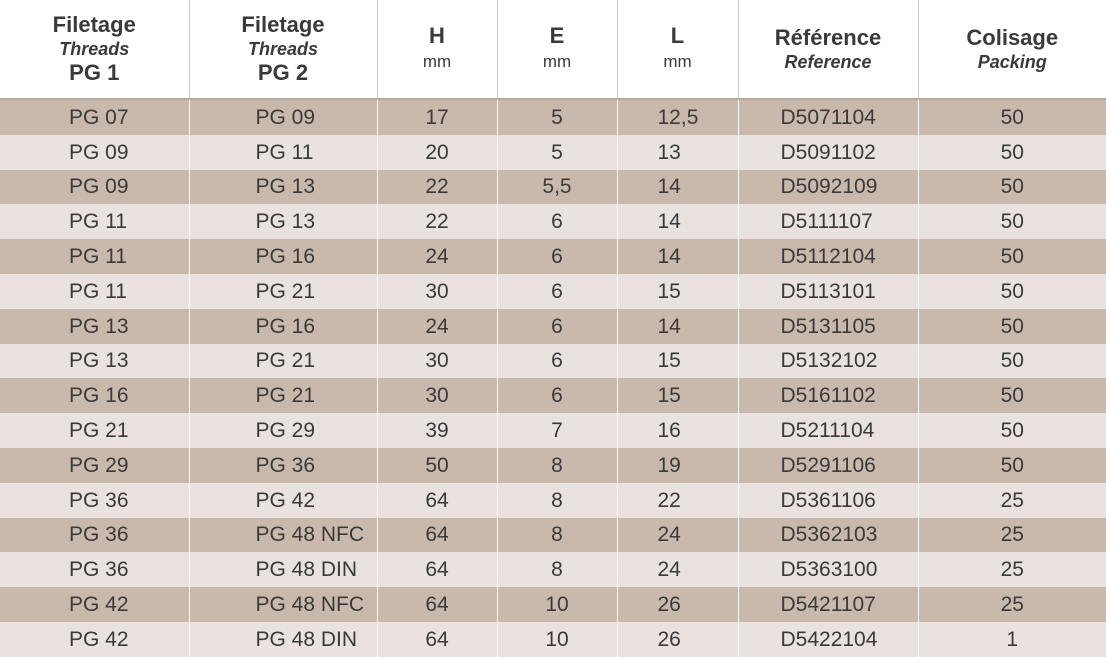  Describe the element at coordinates (678, 639) in the screenshot. I see `cell-l: 26` at that location.